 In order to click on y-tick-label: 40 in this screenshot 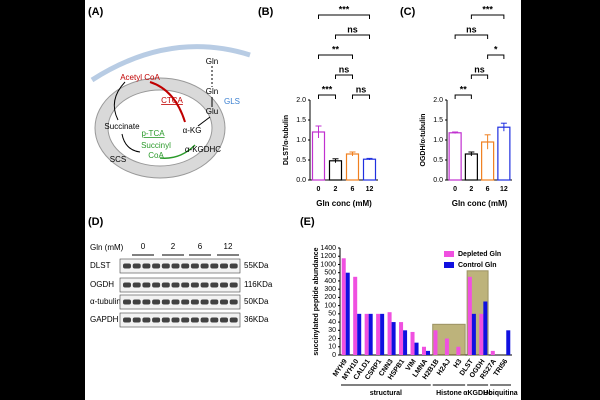, I will do `click(332, 322)`.